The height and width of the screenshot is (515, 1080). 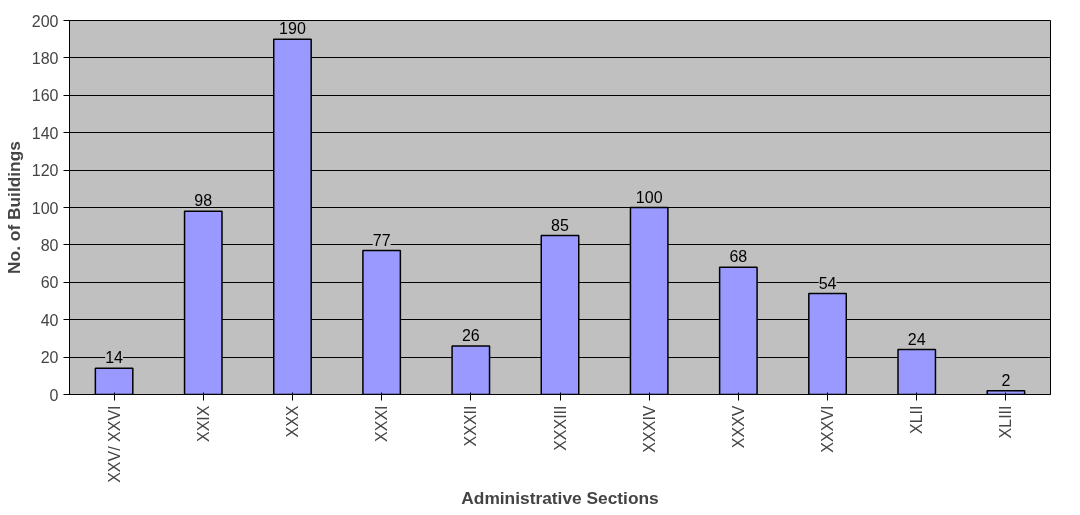 What do you see at coordinates (1006, 380) in the screenshot?
I see `data-label: 2` at bounding box center [1006, 380].